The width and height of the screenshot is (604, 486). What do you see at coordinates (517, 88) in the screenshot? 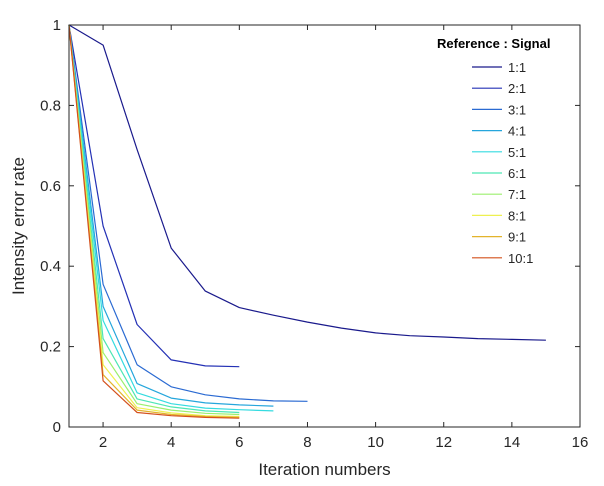
I see `legend-label-2: 2:1` at bounding box center [517, 88].